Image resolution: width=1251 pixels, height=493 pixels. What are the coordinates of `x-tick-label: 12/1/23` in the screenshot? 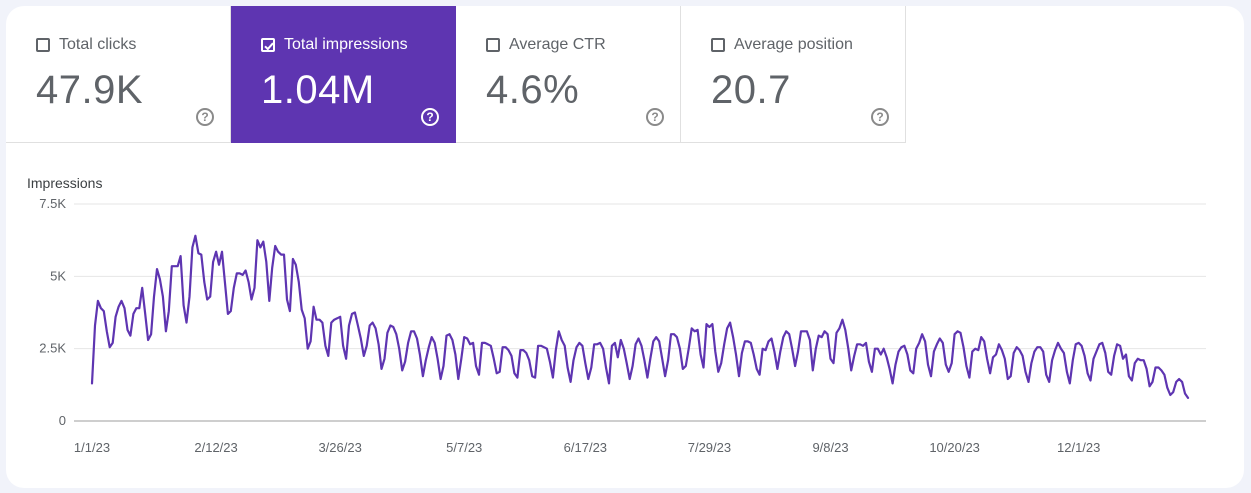 It's located at (1078, 447).